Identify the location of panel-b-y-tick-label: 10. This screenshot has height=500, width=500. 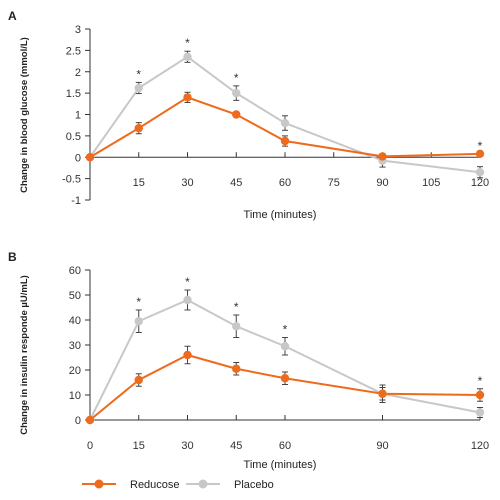
(75, 396).